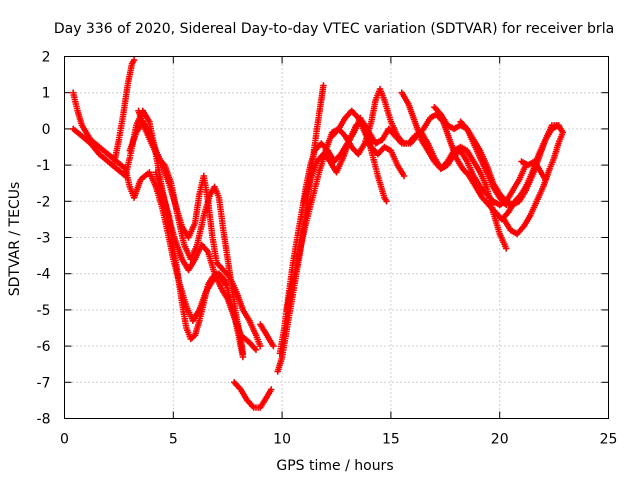 This screenshot has width=640, height=480. What do you see at coordinates (391, 440) in the screenshot?
I see `x-tick-label: 15` at bounding box center [391, 440].